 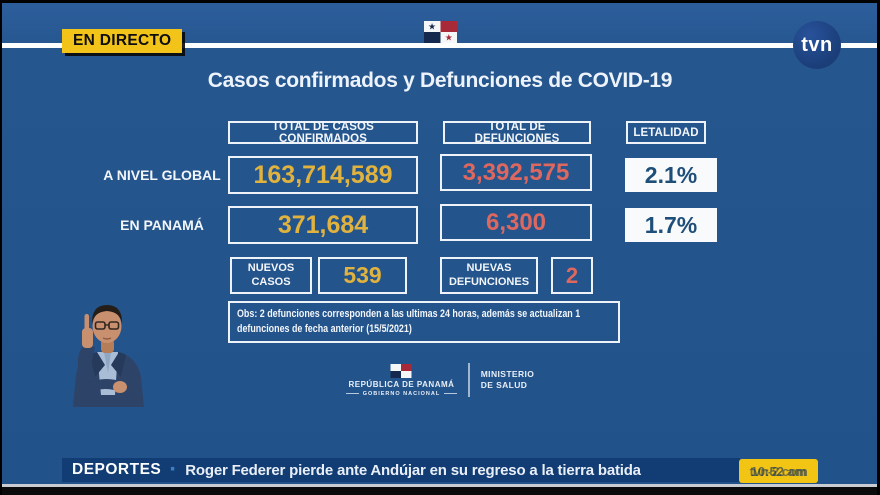 I want to click on panama-confirmed-value: 371,684, so click(x=323, y=225).